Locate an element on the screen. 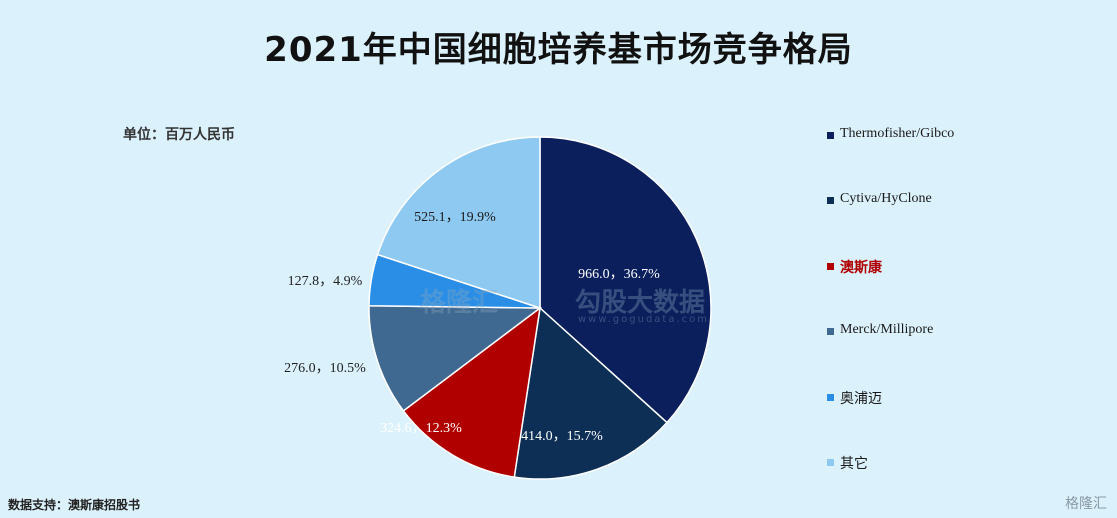 The image size is (1117, 518). legend-item: 奥浦迈 is located at coordinates (890, 420).